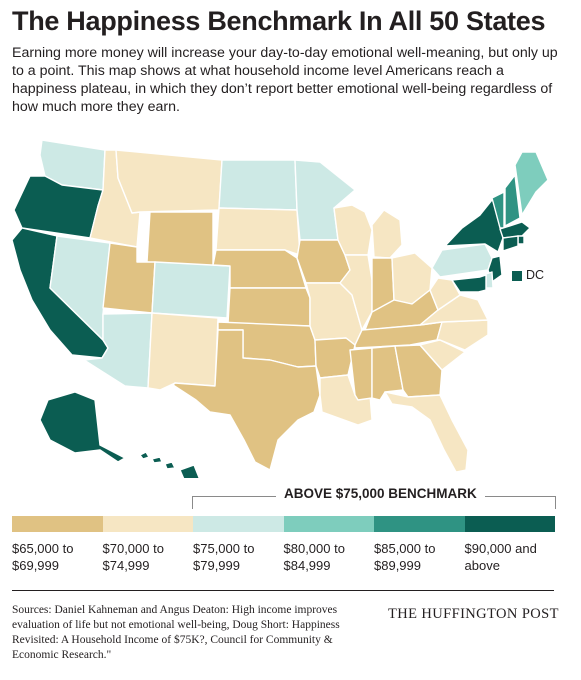  Describe the element at coordinates (521, 240) in the screenshot. I see `state-ri` at that location.